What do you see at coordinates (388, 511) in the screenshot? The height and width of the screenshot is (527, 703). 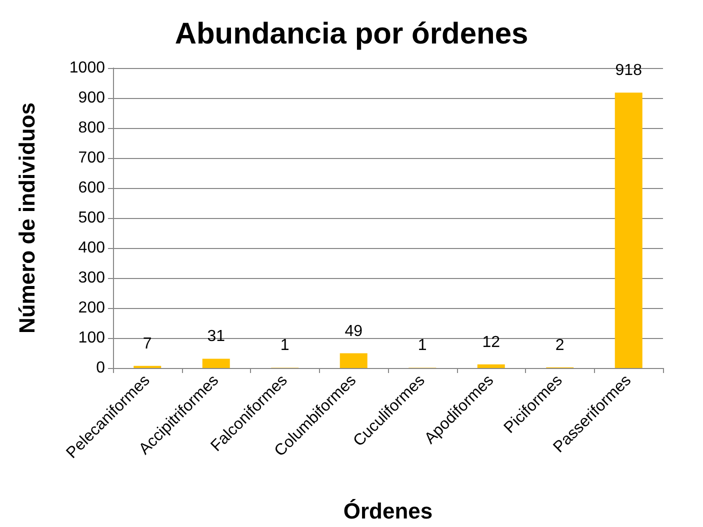 I see `x-axis-title: Órdenes` at bounding box center [388, 511].